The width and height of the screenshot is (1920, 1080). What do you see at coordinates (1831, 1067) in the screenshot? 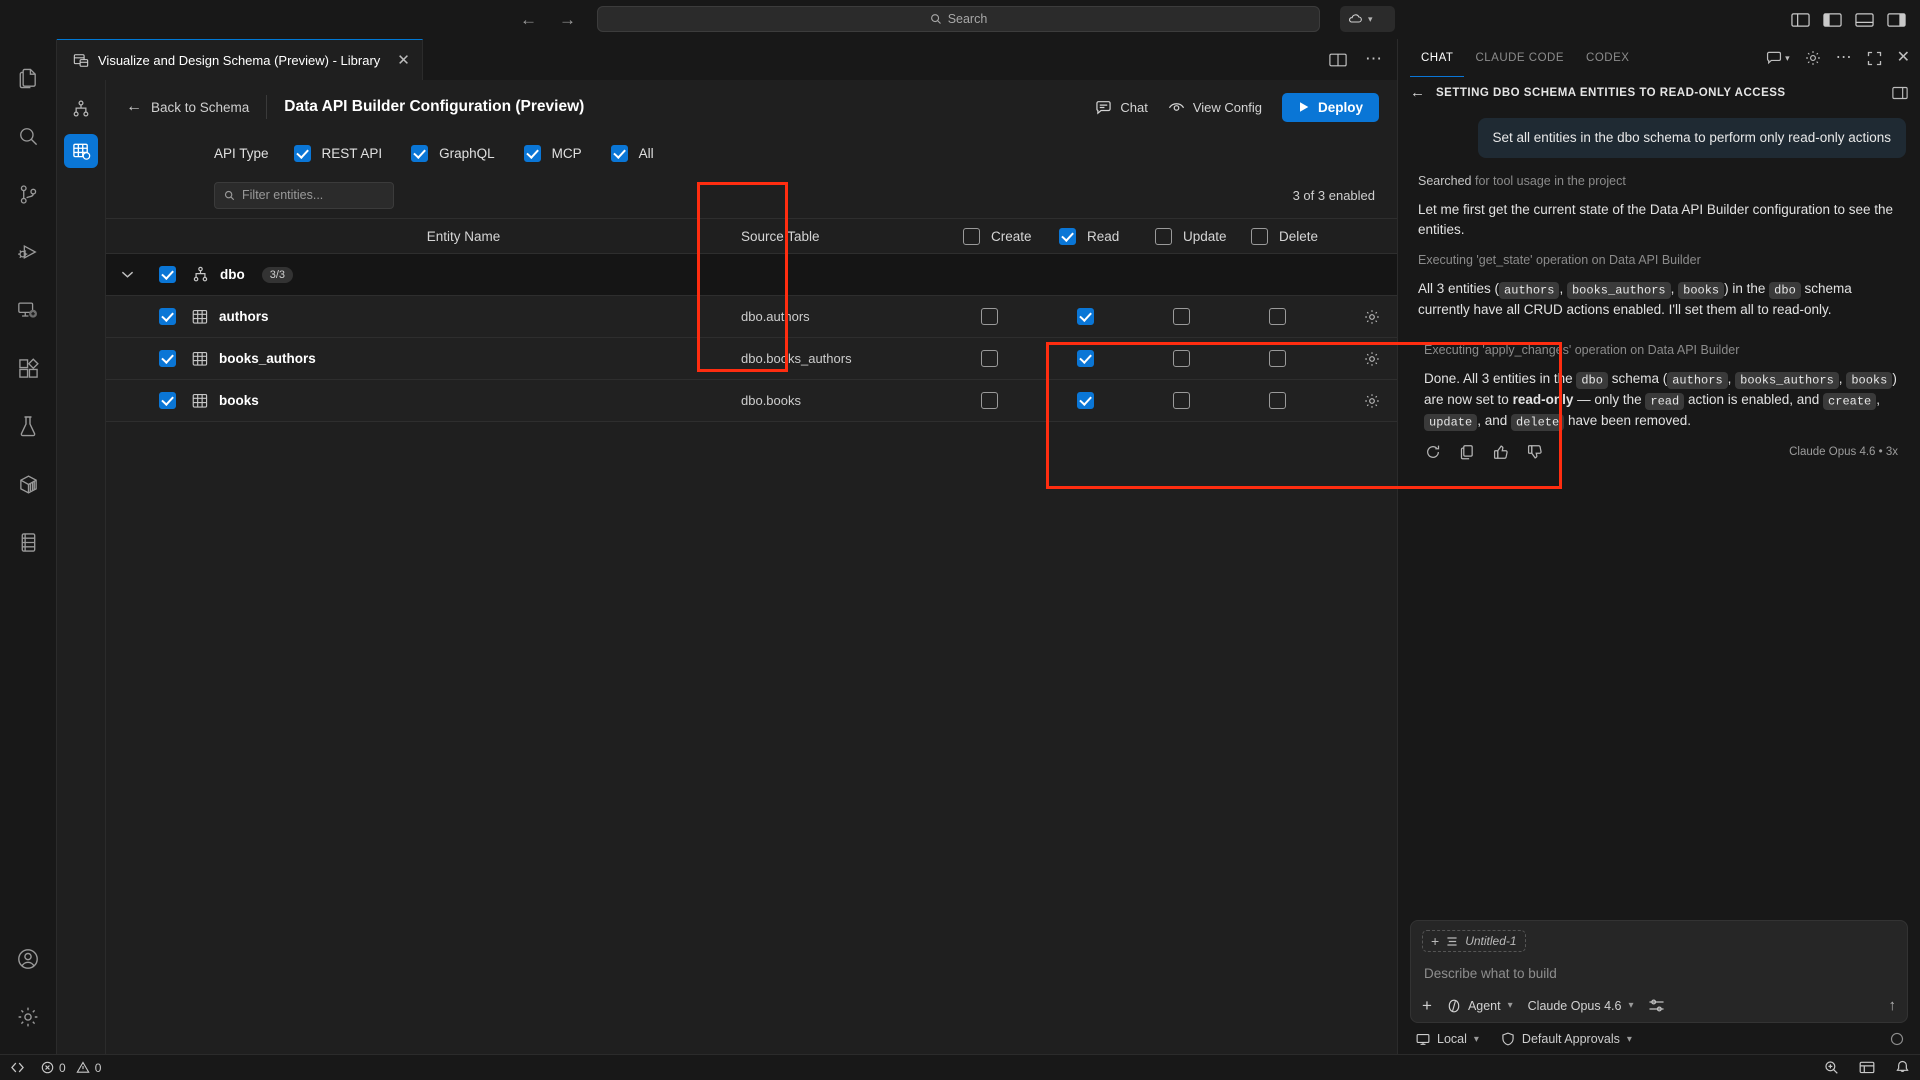
I see `zoom-icon` at bounding box center [1831, 1067].